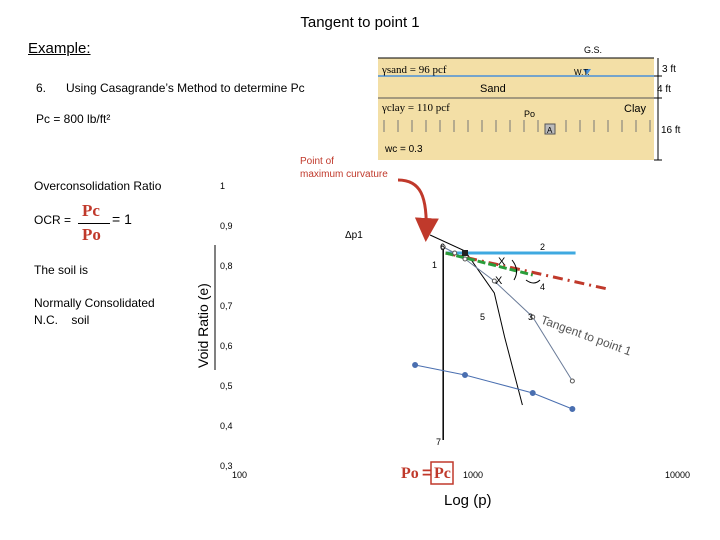 The image size is (720, 540). I want to click on point-label: 4, so click(542, 287).